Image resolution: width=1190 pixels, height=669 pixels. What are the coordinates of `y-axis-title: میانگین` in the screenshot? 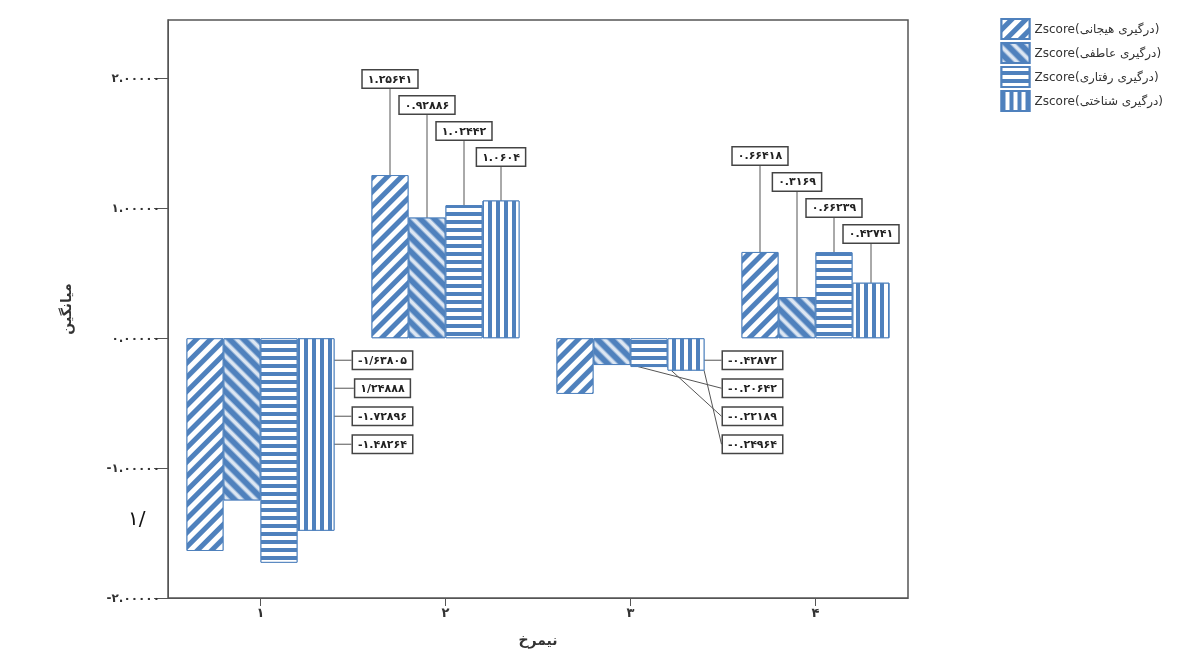 It's located at (66, 309).